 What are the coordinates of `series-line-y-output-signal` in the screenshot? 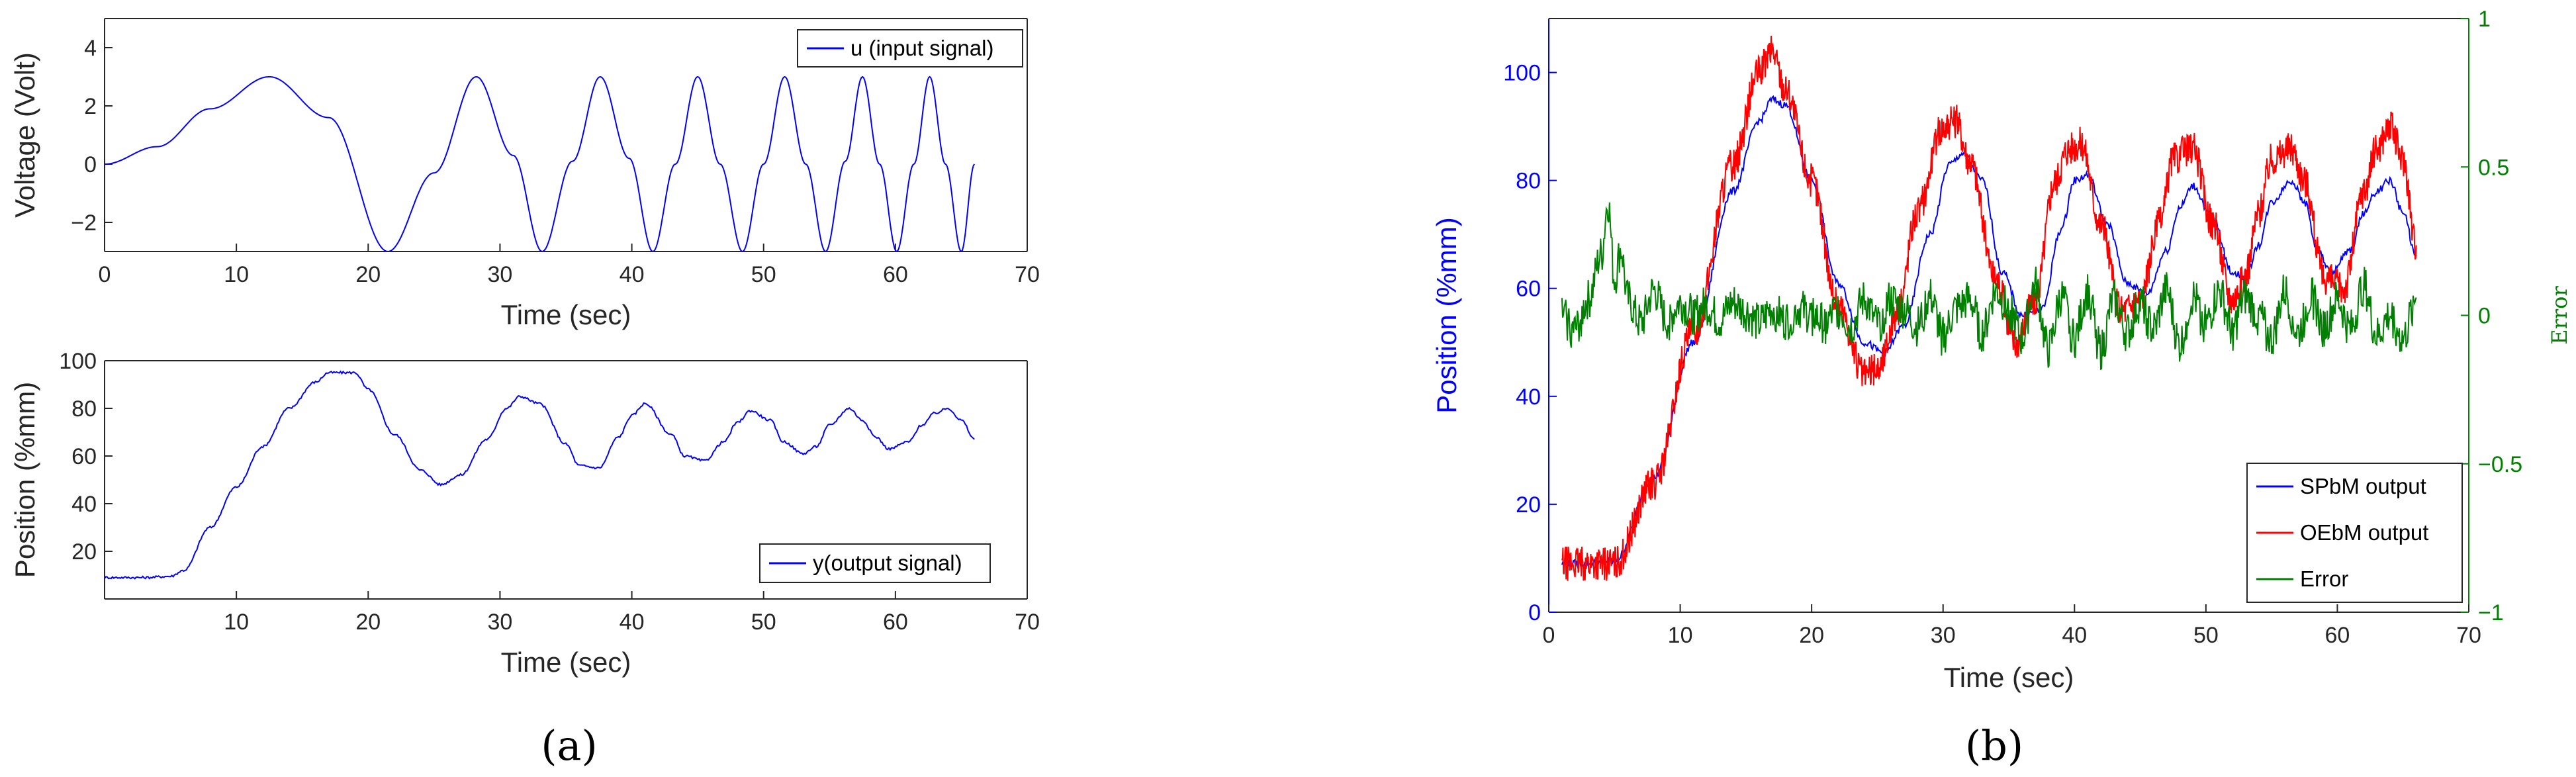 It's located at (540, 475).